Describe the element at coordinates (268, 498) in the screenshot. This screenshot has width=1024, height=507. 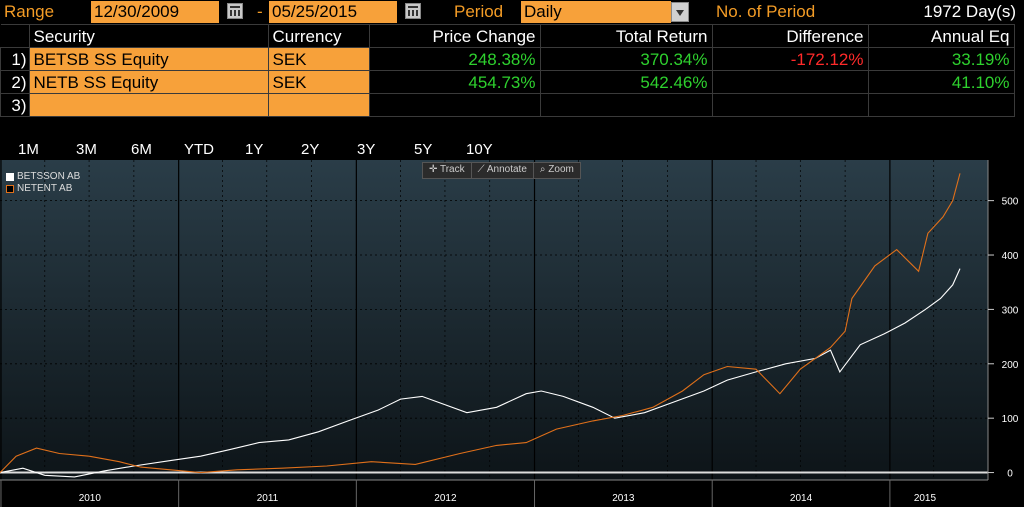
I see `x-tick-label: 2011` at that location.